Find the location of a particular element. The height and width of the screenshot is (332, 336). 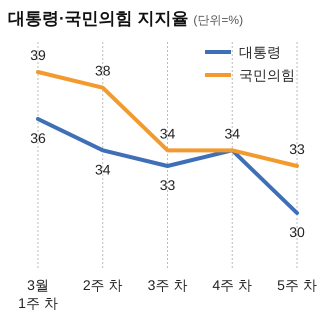

x-tick-label: 5주 차 is located at coordinates (297, 285).